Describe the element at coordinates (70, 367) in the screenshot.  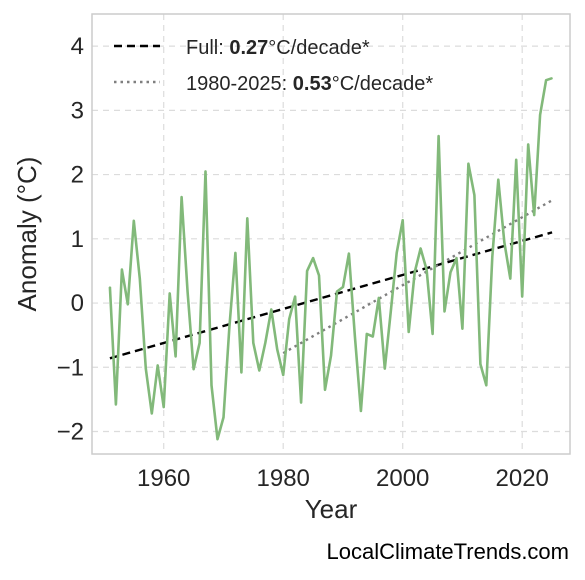
I see `y-tick-label: −1` at that location.